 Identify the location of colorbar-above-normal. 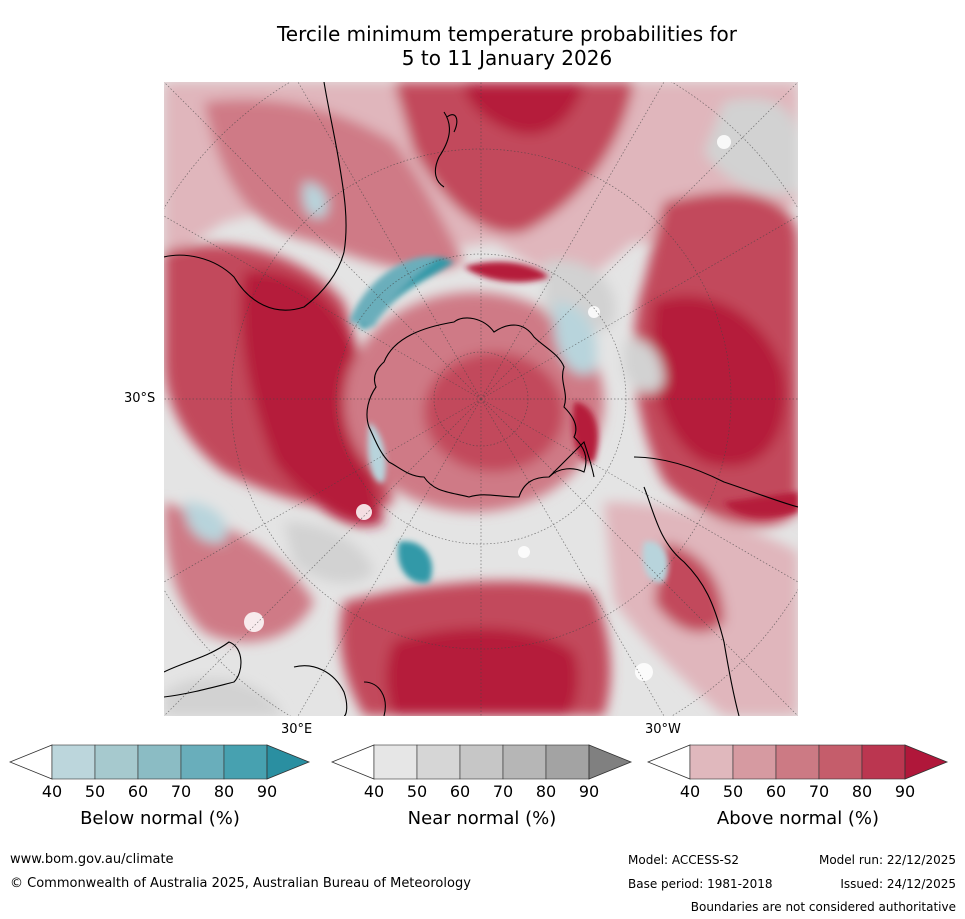
(797, 764).